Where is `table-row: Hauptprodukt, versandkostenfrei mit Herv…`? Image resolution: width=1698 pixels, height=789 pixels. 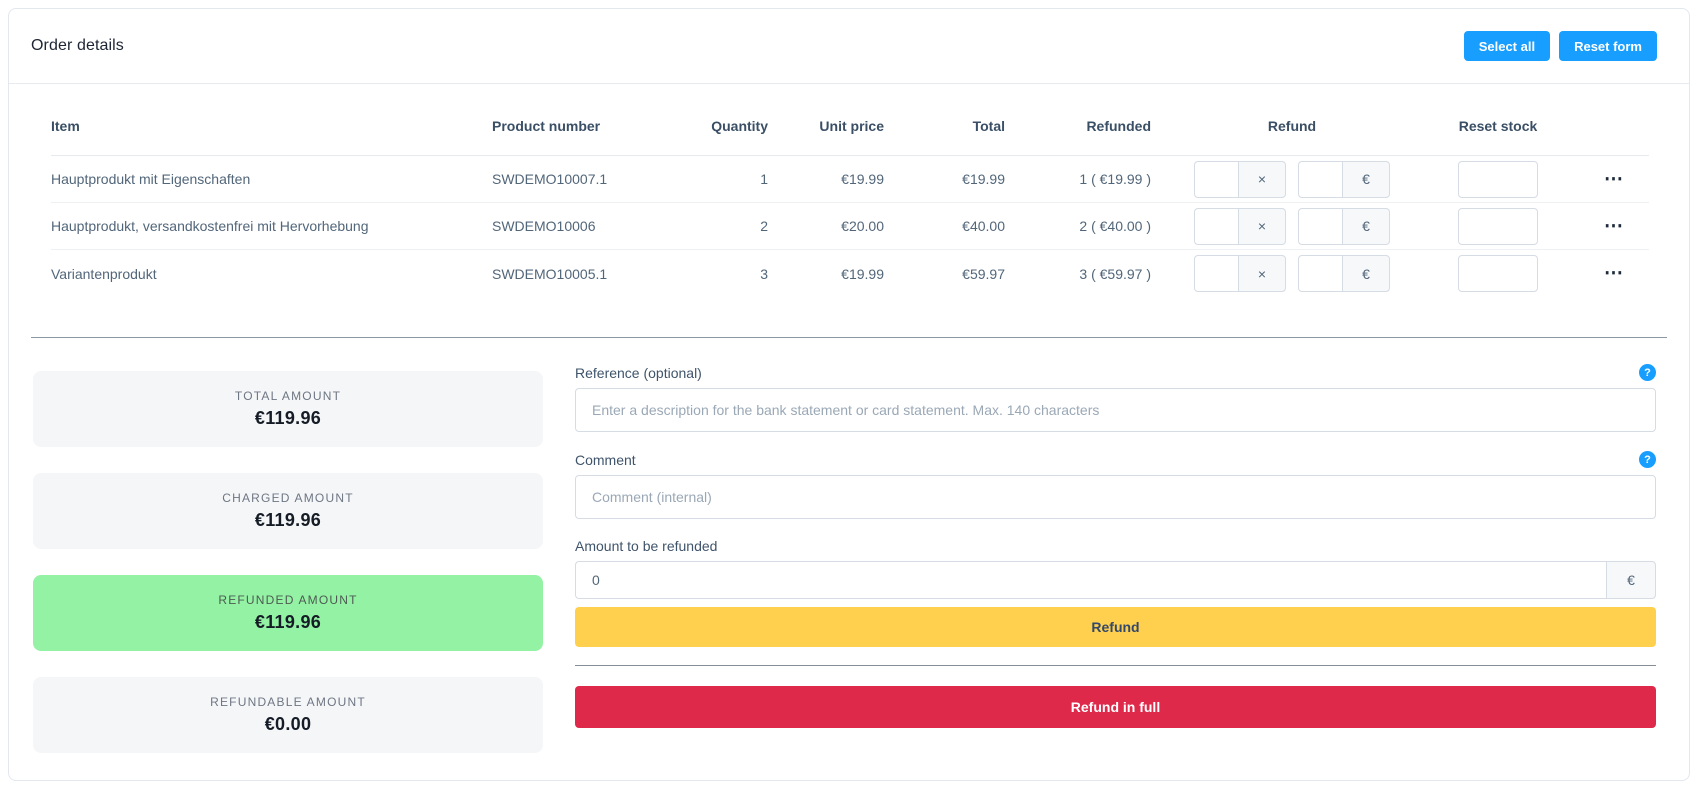 table-row: Hauptprodukt, versandkostenfrei mit Herv… is located at coordinates (850, 226).